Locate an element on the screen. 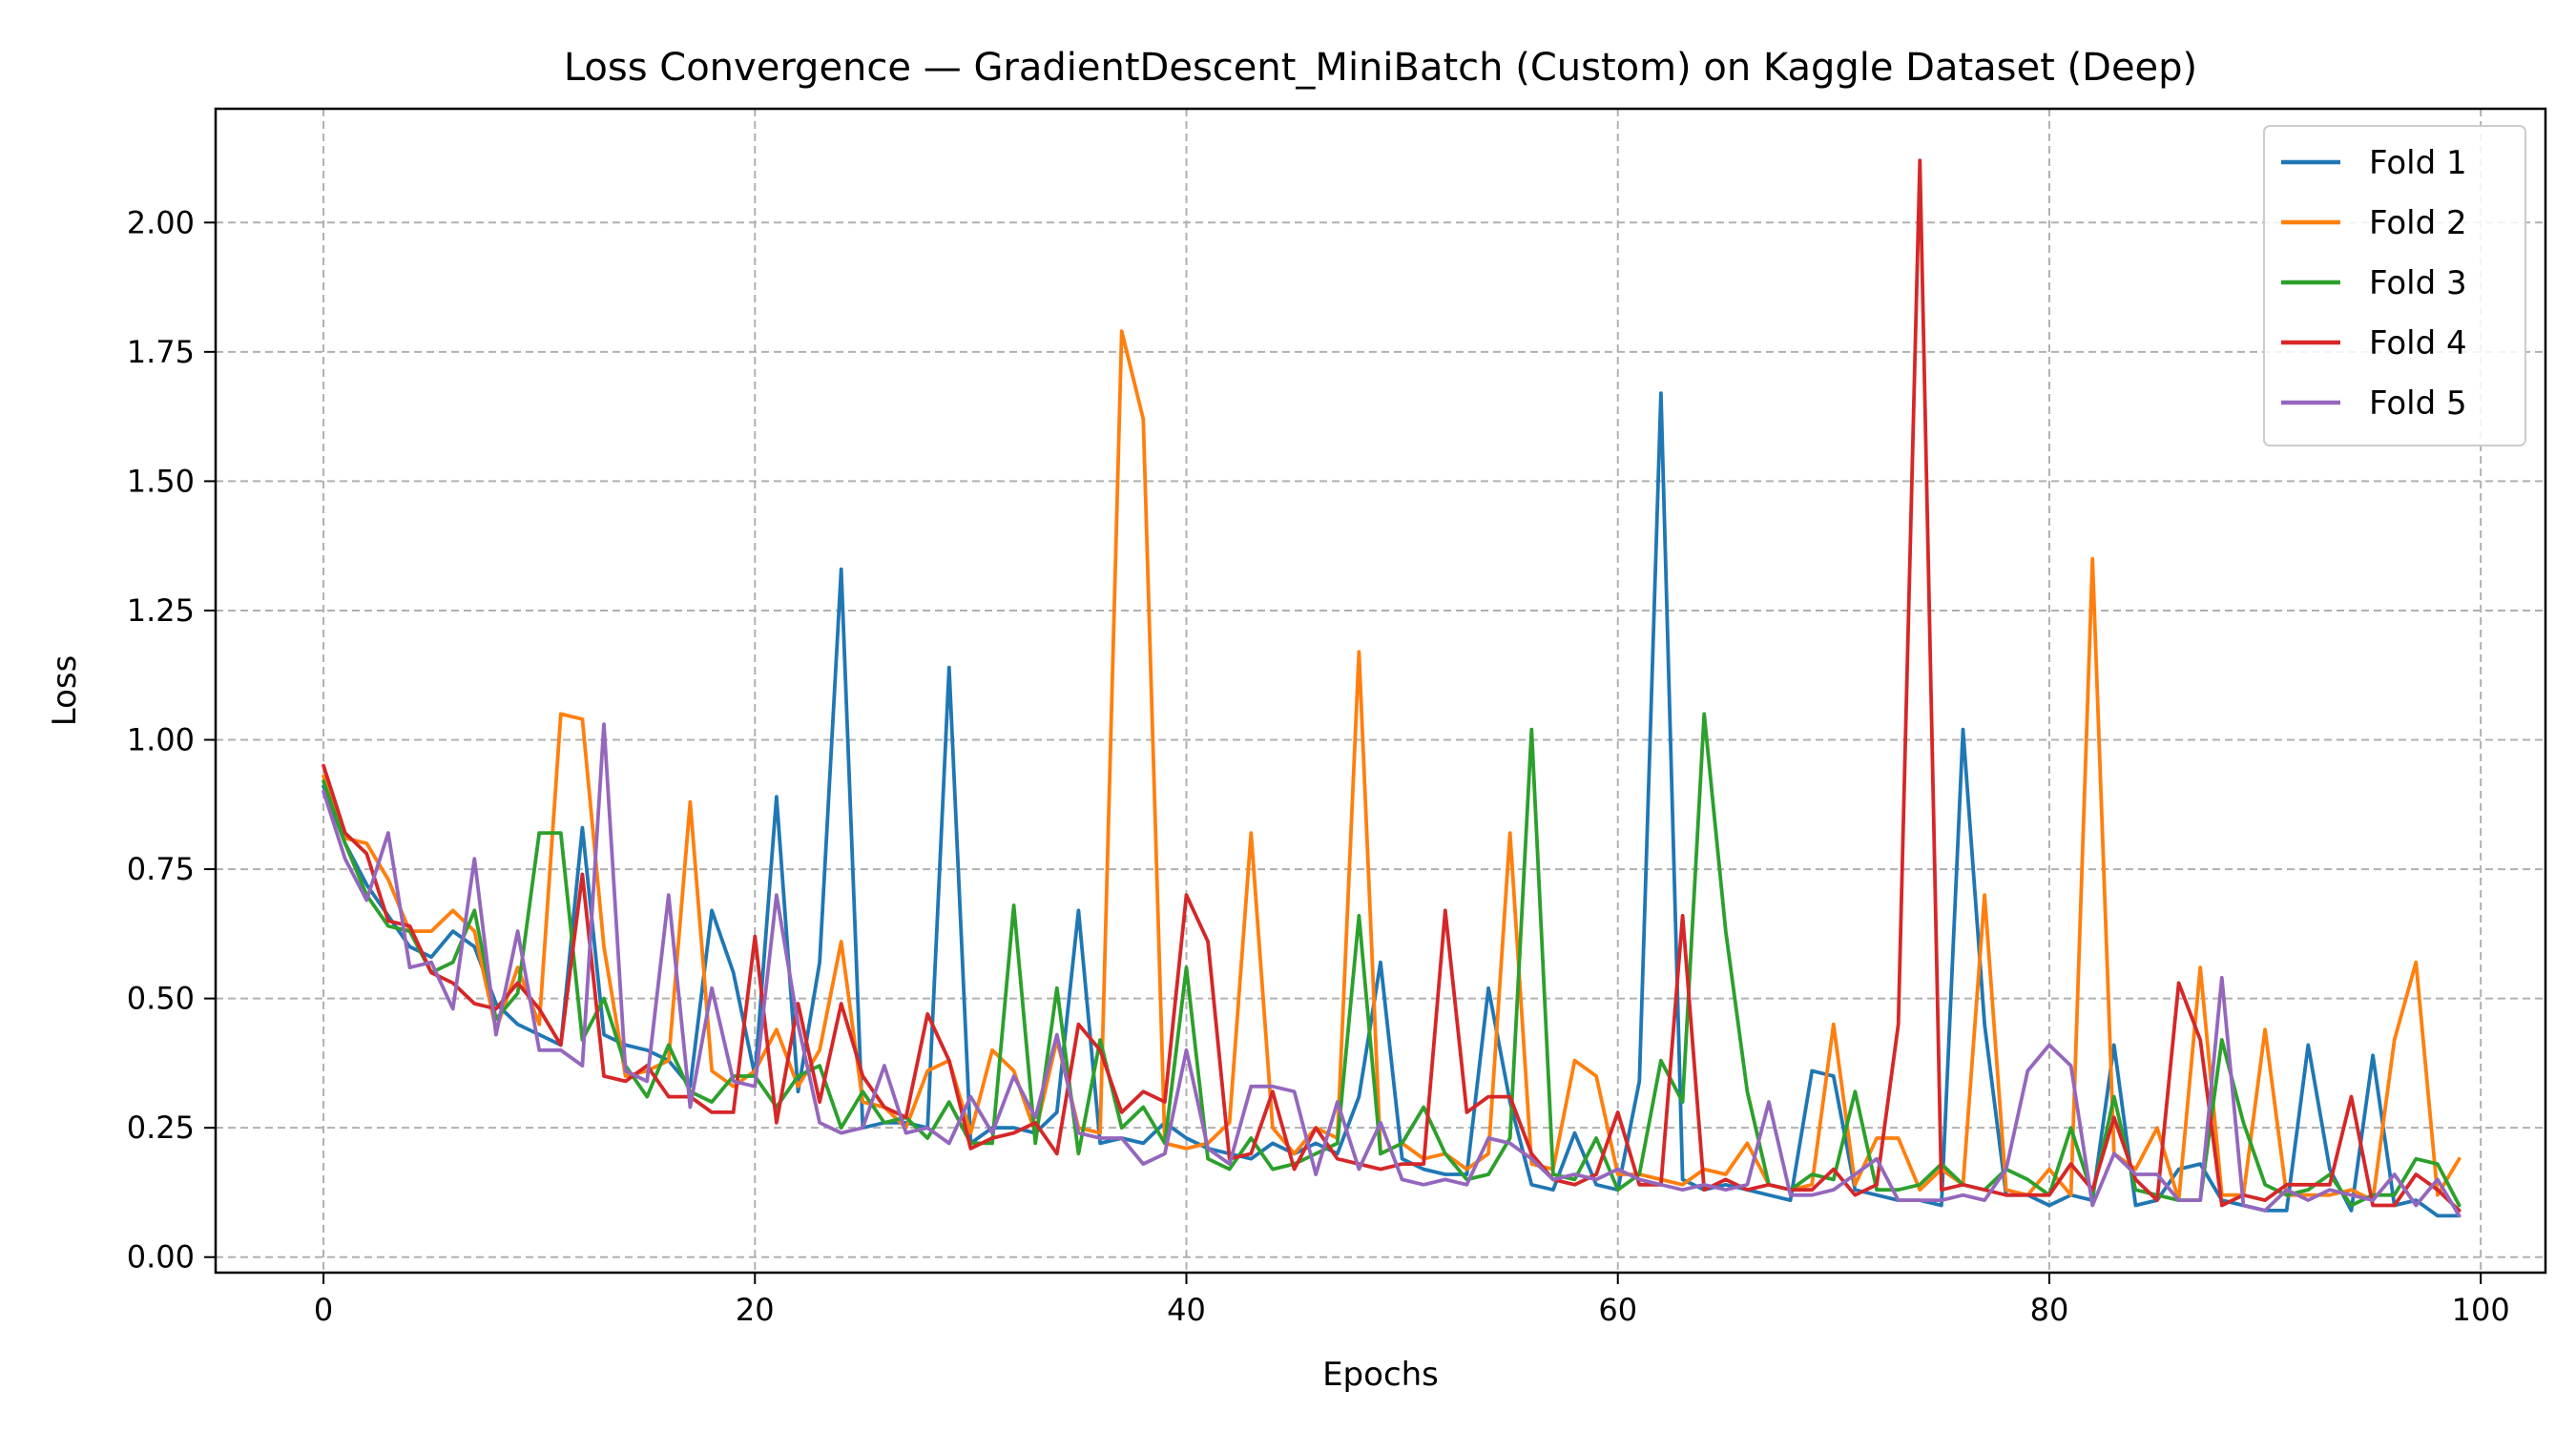  x-tick-label: 40 is located at coordinates (1186, 1310).